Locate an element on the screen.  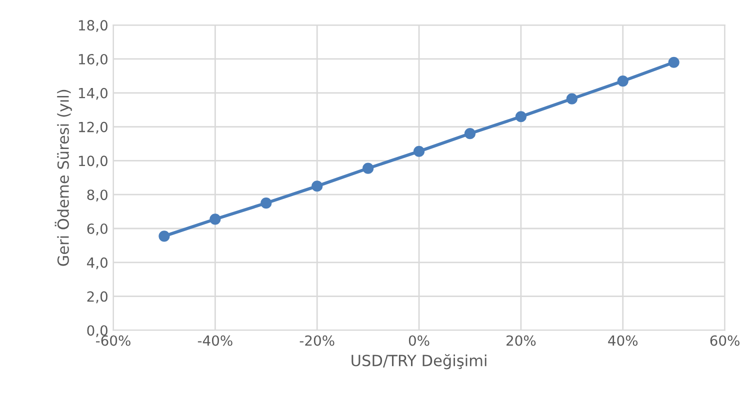
y-tick-label: 2,0 is located at coordinates (97, 297).